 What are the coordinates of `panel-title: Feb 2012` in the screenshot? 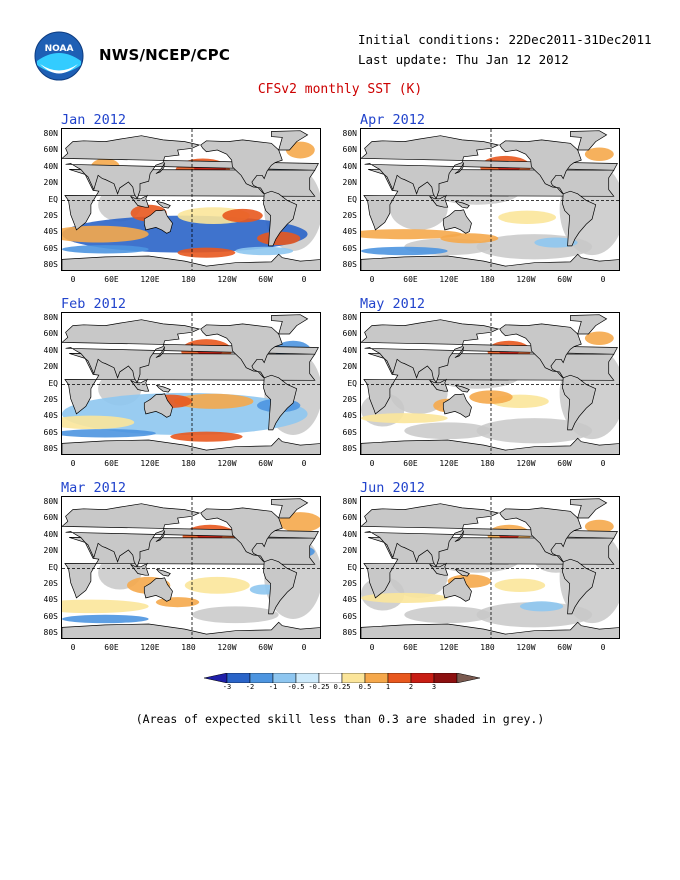 It's located at (94, 304).